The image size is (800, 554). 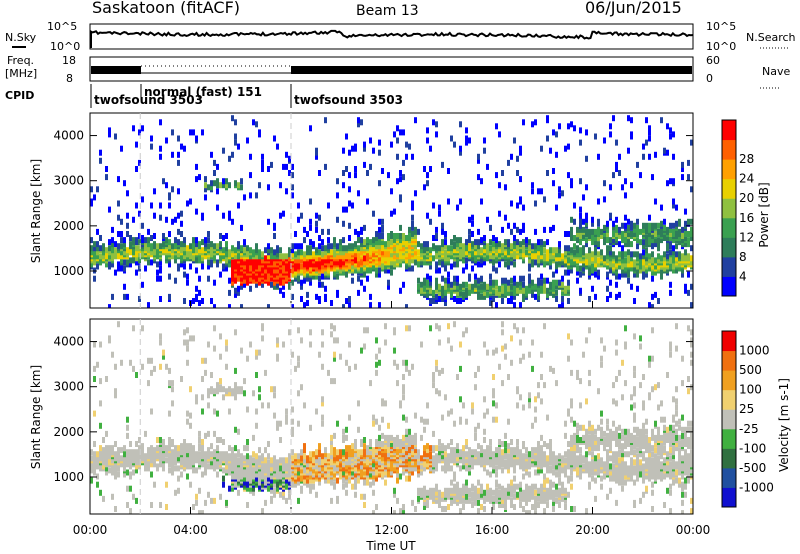 I want to click on power-heatmap-cell-2027, so click(x=490, y=303).